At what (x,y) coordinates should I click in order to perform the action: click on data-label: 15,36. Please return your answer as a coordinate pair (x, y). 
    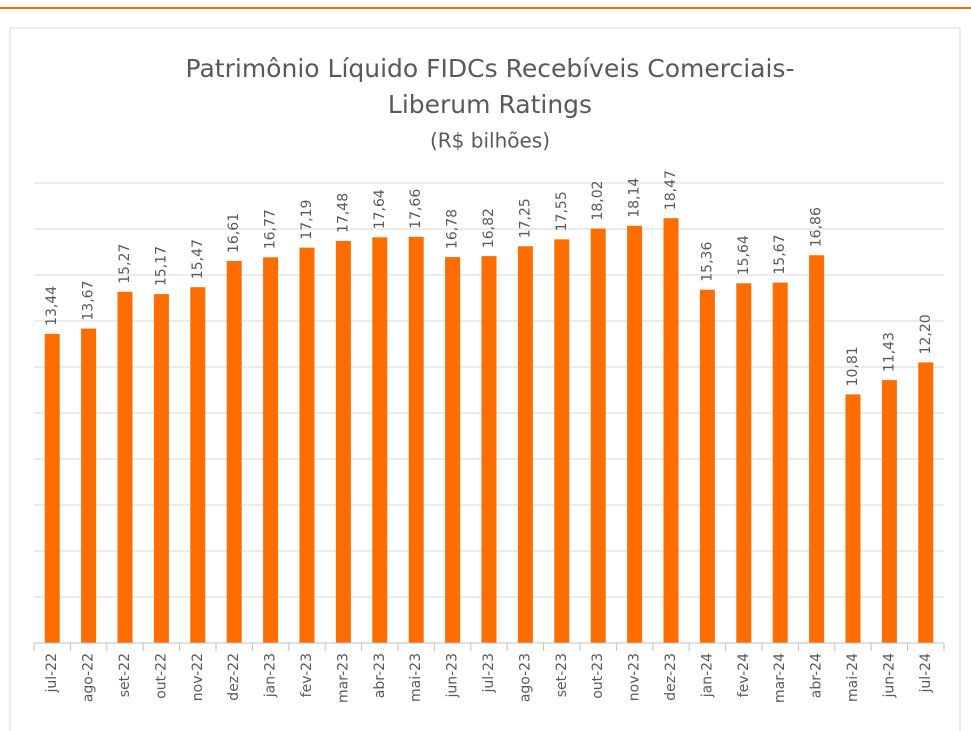
    Looking at the image, I should click on (707, 262).